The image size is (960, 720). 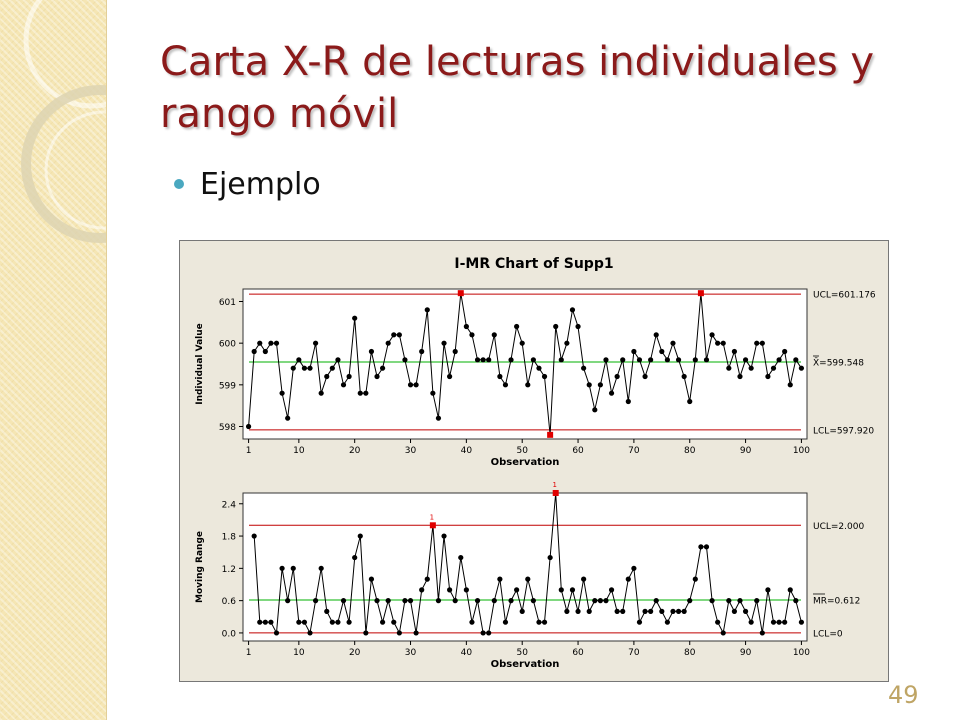 What do you see at coordinates (525, 567) in the screenshot?
I see `plot-area` at bounding box center [525, 567].